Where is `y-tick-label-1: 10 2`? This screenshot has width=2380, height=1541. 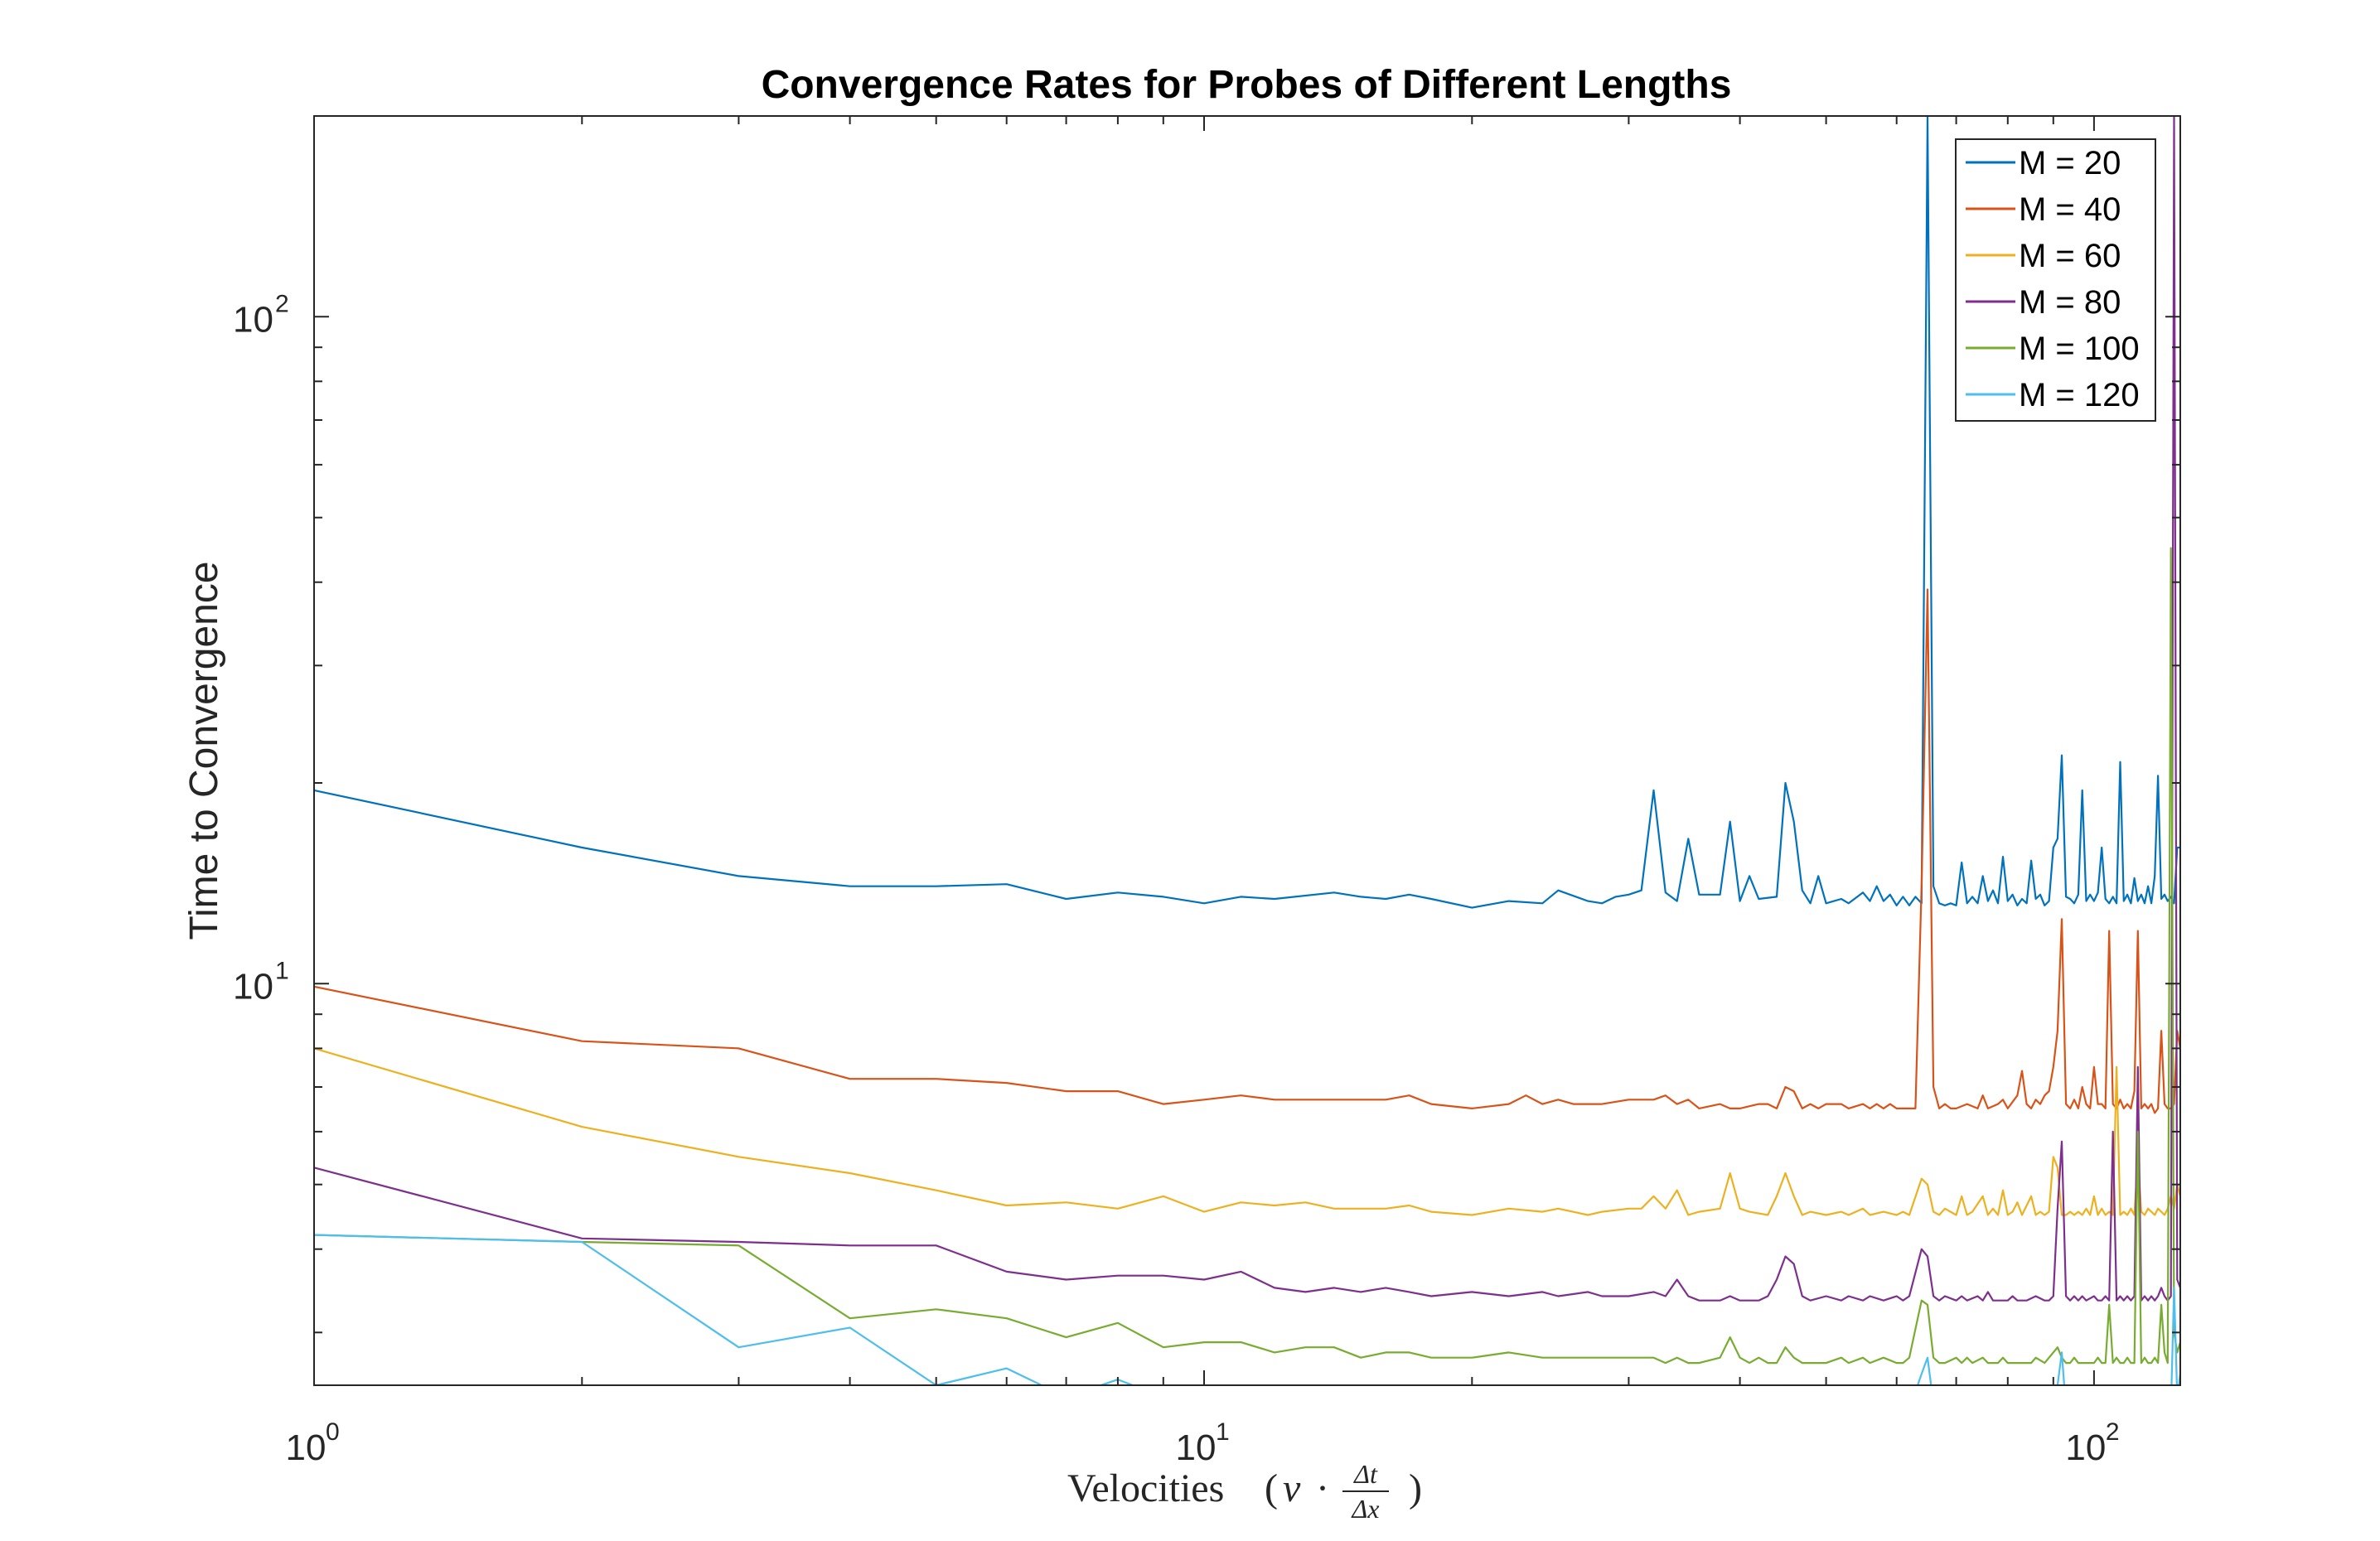
y-tick-label-1: 10 2 is located at coordinates (261, 315).